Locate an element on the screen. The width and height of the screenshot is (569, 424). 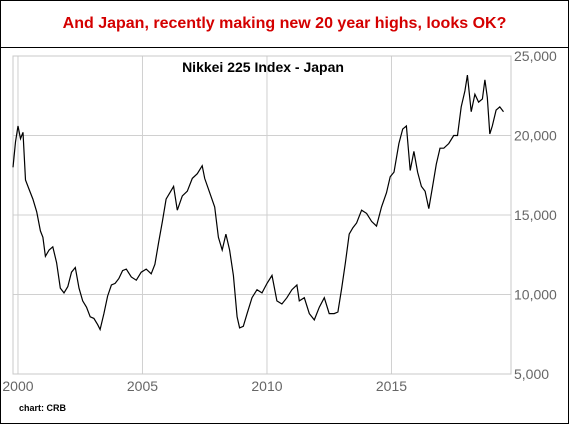
y-tick-label: 25,000 is located at coordinates (535, 56).